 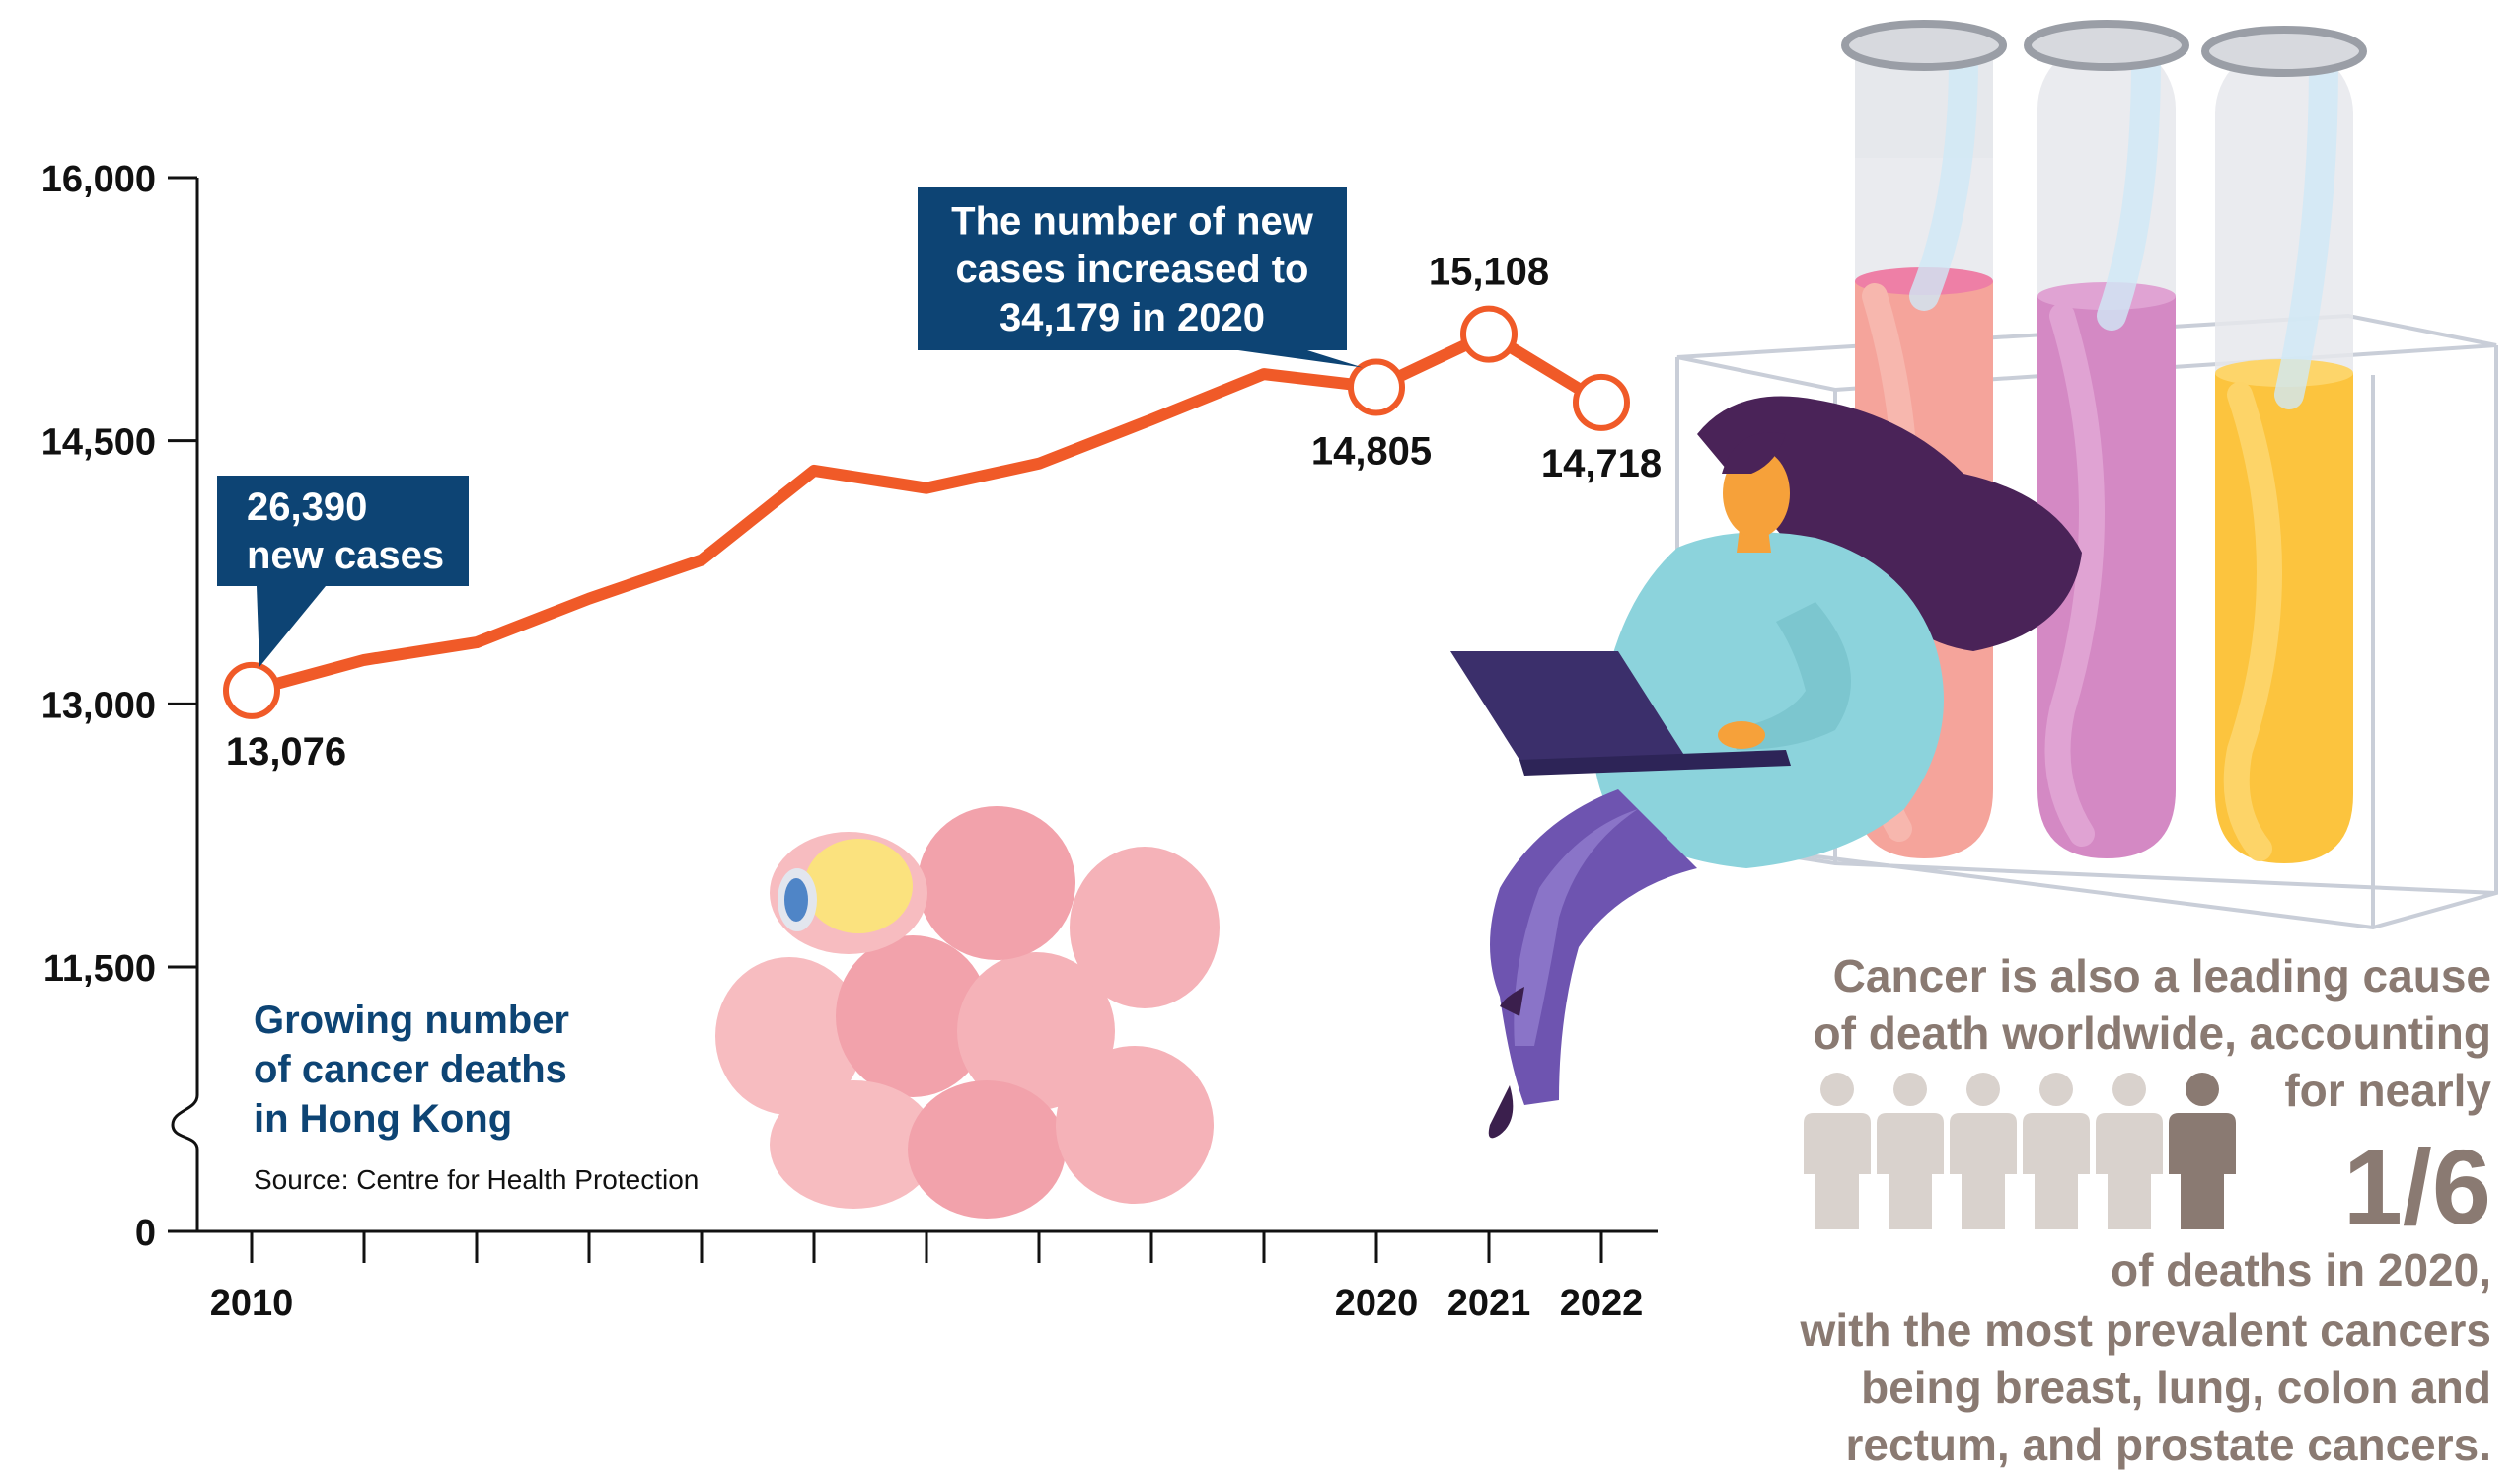 What do you see at coordinates (967, 1012) in the screenshot?
I see `cells-illustration` at bounding box center [967, 1012].